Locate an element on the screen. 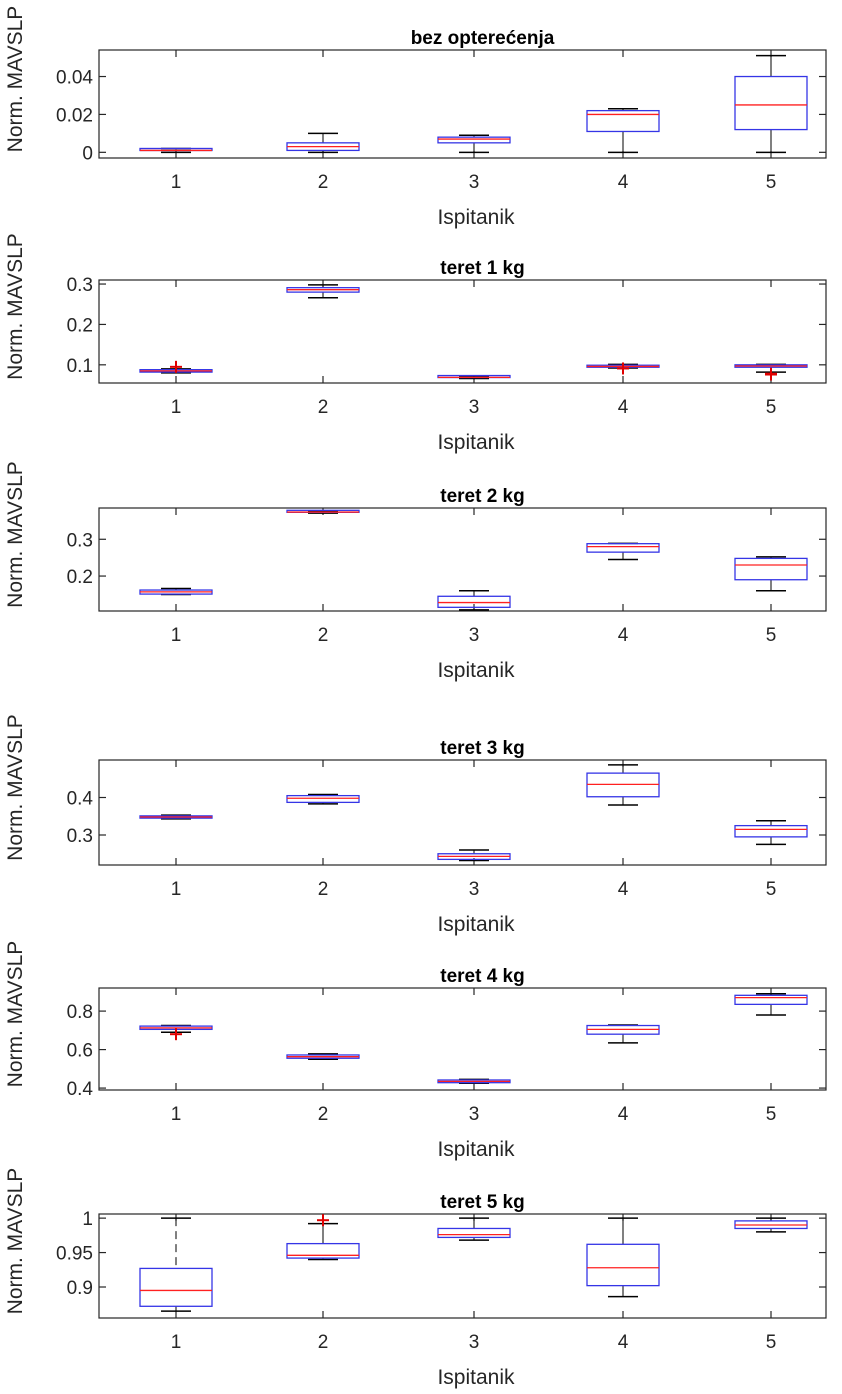 This screenshot has height=1394, width=842. y-tick-label: 0.1 is located at coordinates (80, 366).